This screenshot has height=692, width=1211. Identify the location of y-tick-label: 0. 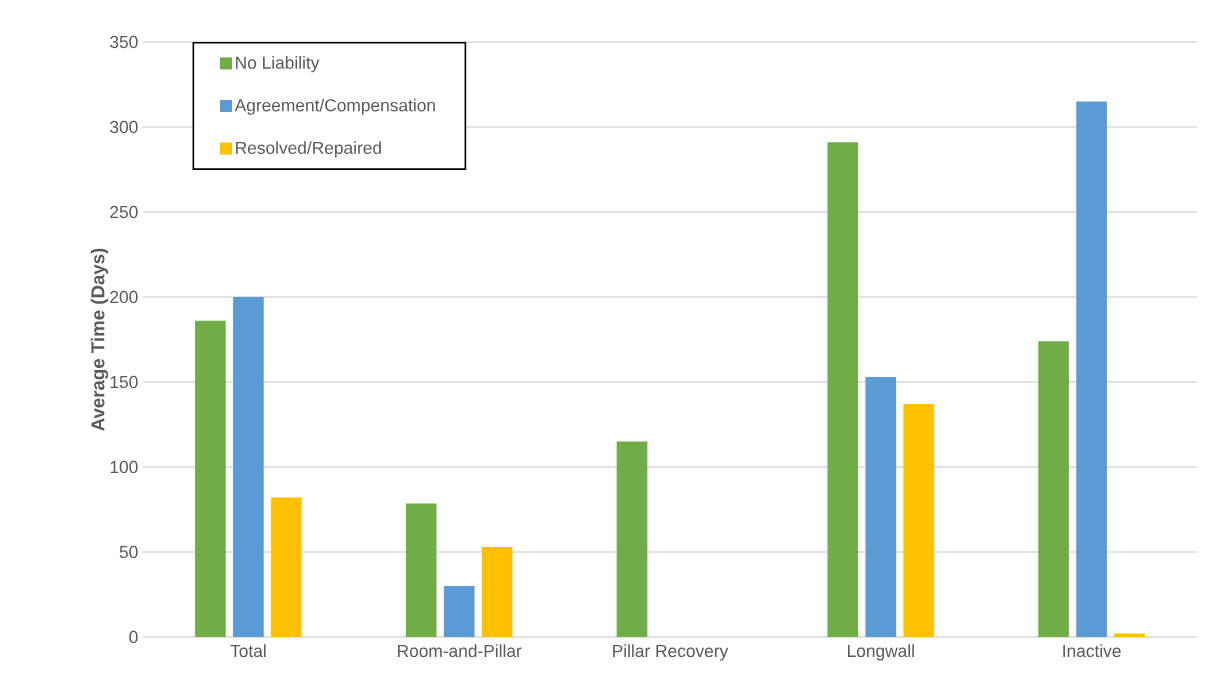
(133, 637).